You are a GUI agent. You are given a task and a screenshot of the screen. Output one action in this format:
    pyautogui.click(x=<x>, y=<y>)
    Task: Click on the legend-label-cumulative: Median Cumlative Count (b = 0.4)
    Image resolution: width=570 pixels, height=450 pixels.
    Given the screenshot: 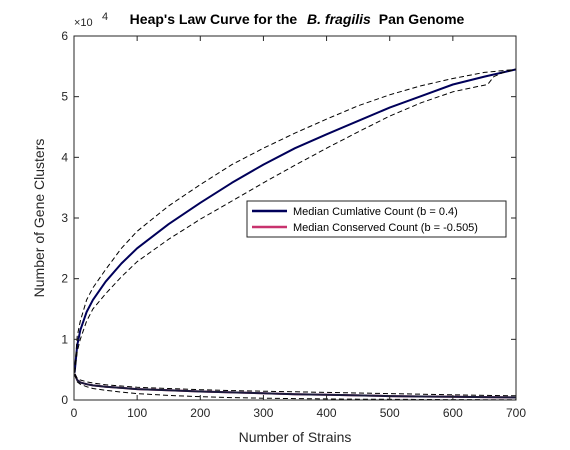 What is the action you would take?
    pyautogui.click(x=375, y=212)
    